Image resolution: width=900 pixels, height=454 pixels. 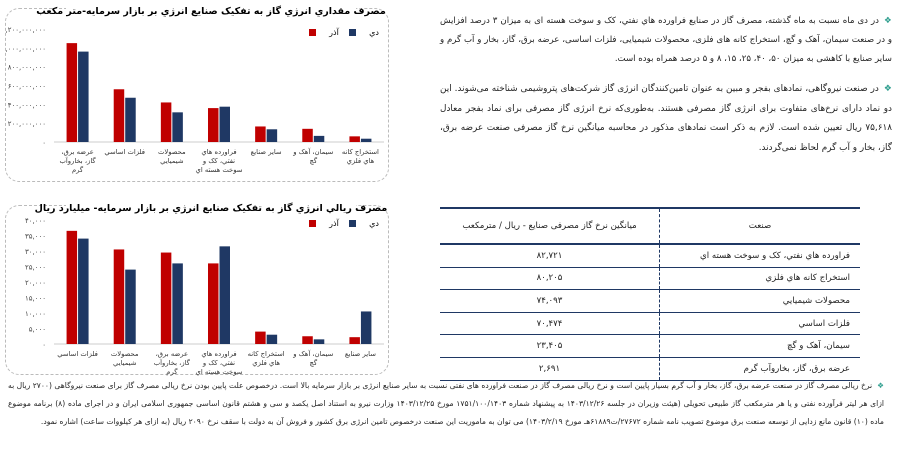 I want to click on rate-cell: ۲۳,۴۰۵, so click(x=550, y=346).